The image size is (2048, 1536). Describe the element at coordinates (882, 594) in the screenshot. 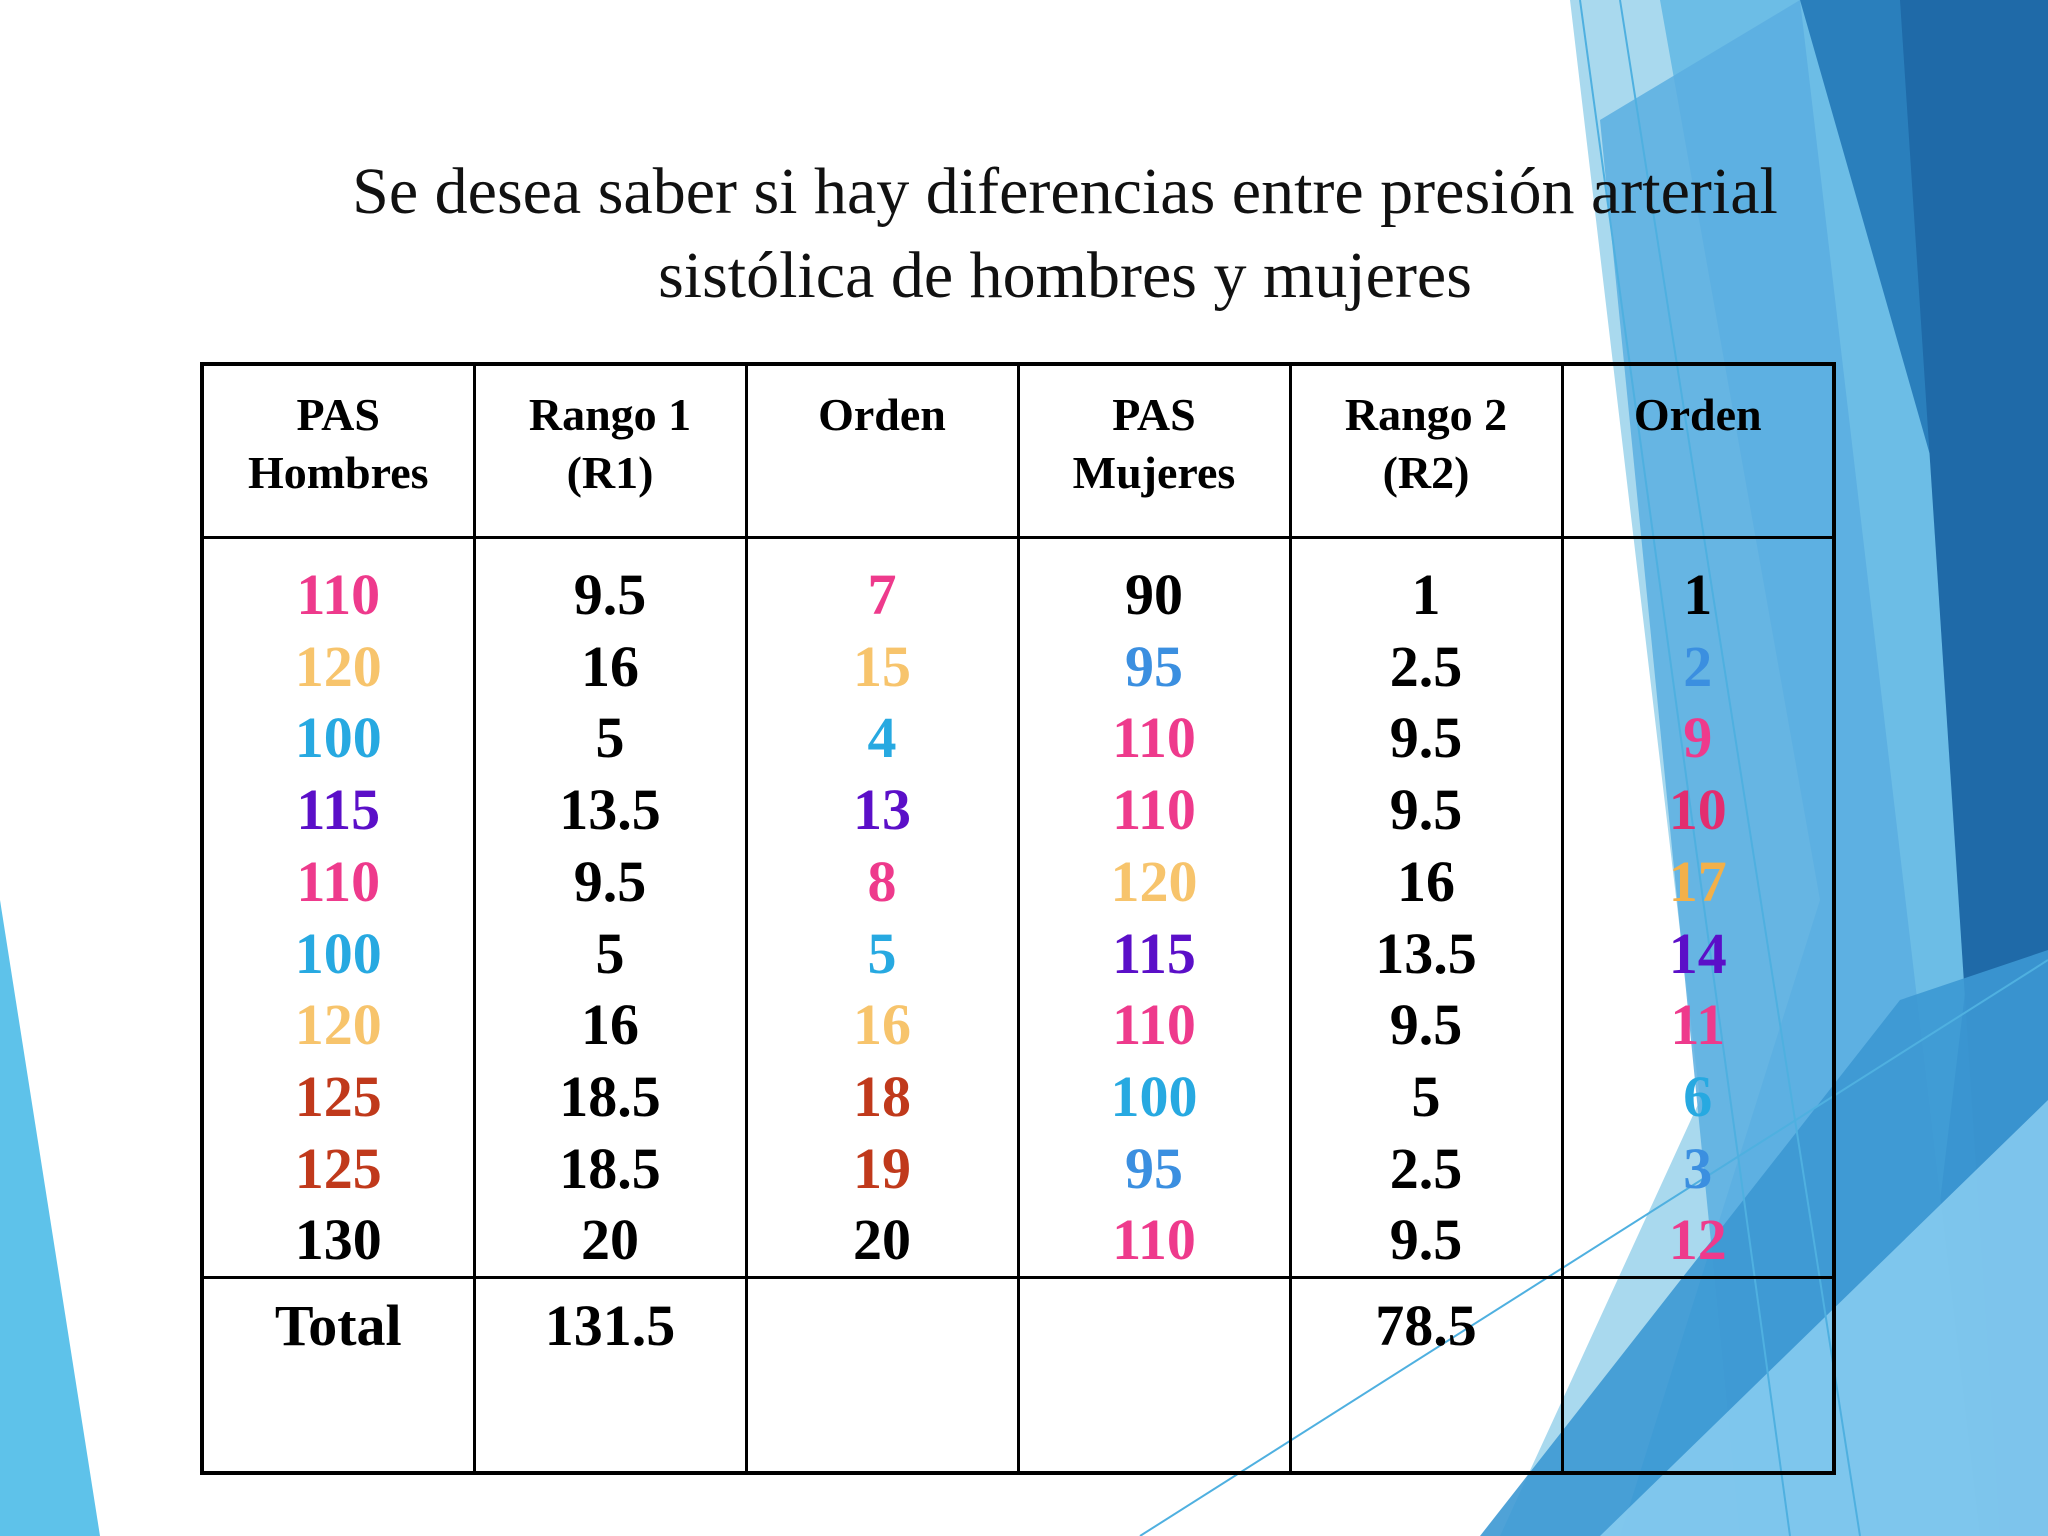

I see `table-cell-value: 7` at that location.